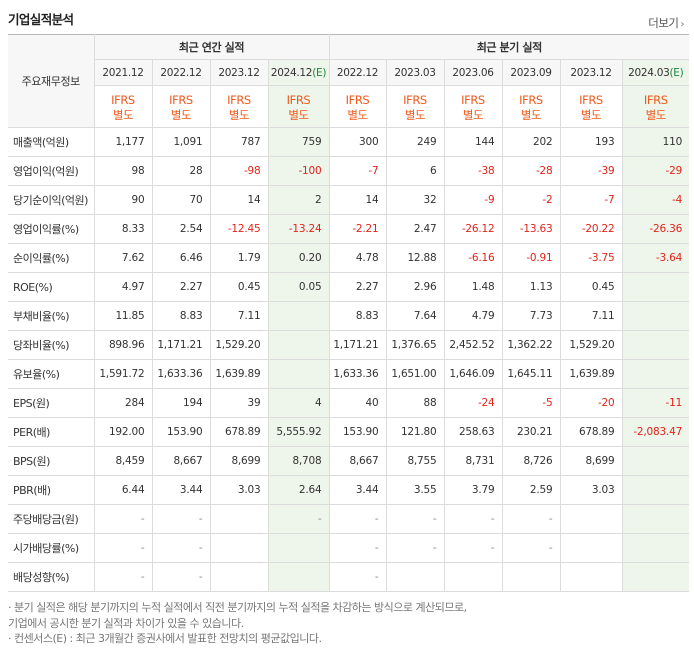 The width and height of the screenshot is (694, 648). I want to click on period-label: 2024.03, so click(649, 72).